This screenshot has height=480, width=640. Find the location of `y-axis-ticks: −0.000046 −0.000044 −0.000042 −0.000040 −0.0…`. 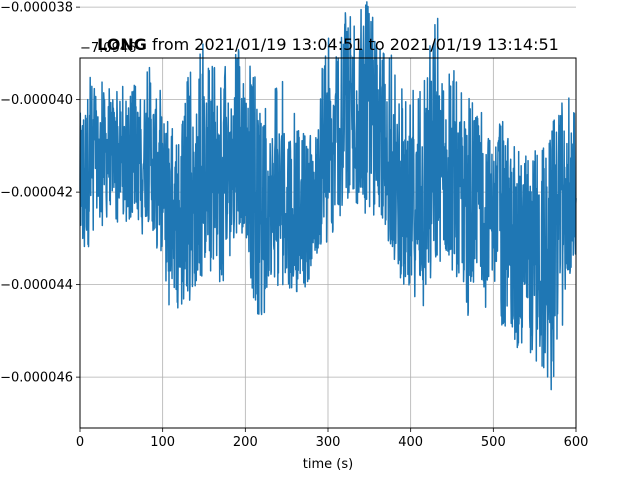

y-axis-ticks: −0.000046 −0.000044 −0.000042 −0.000040 −0.0… is located at coordinates (40, 193).